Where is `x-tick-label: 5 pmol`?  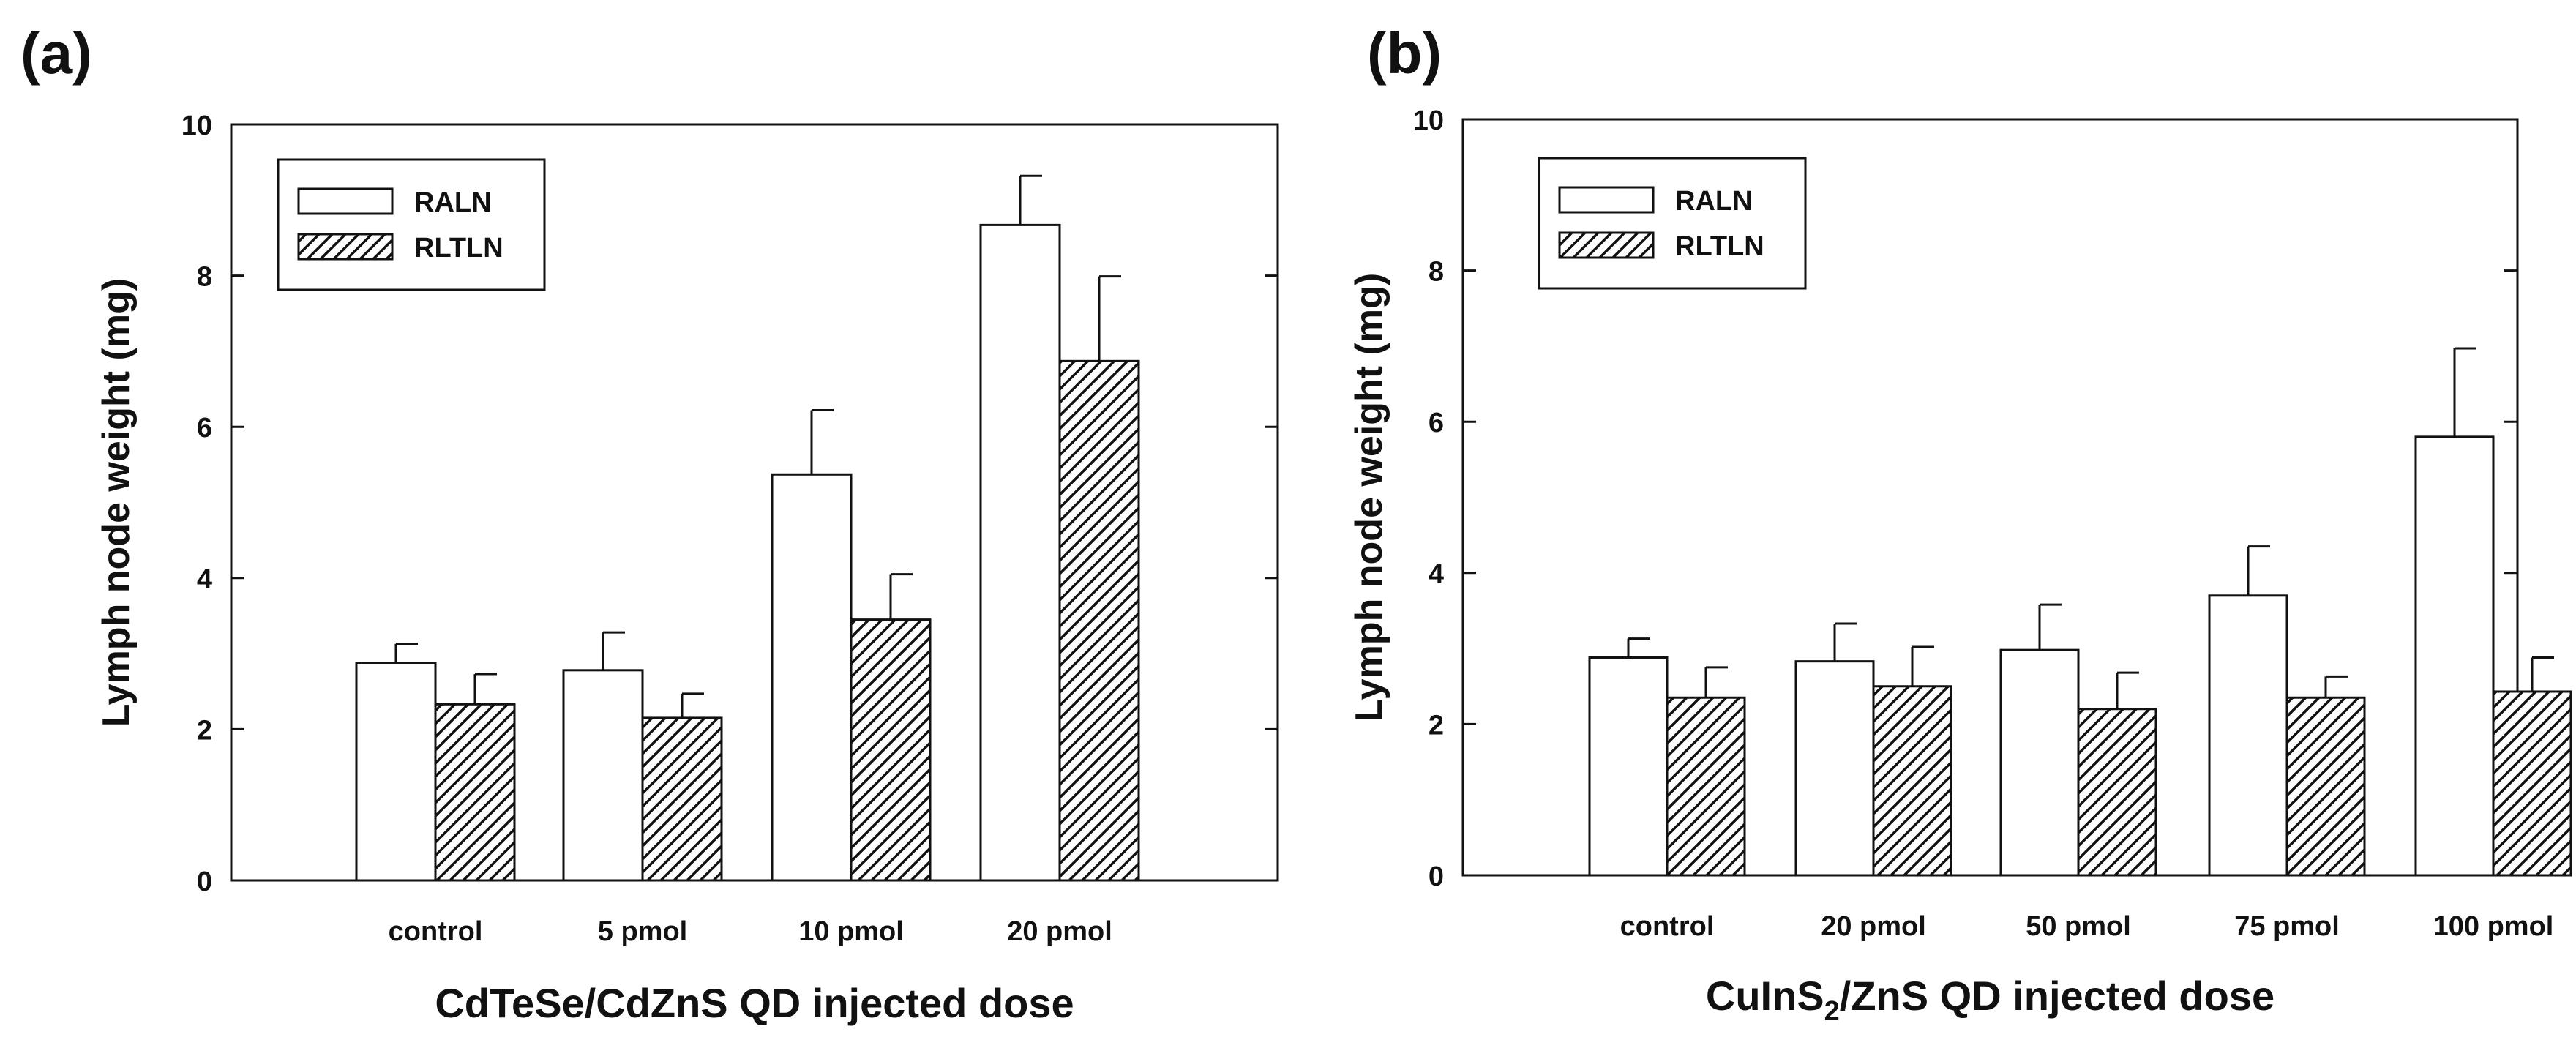 x-tick-label: 5 pmol is located at coordinates (642, 932).